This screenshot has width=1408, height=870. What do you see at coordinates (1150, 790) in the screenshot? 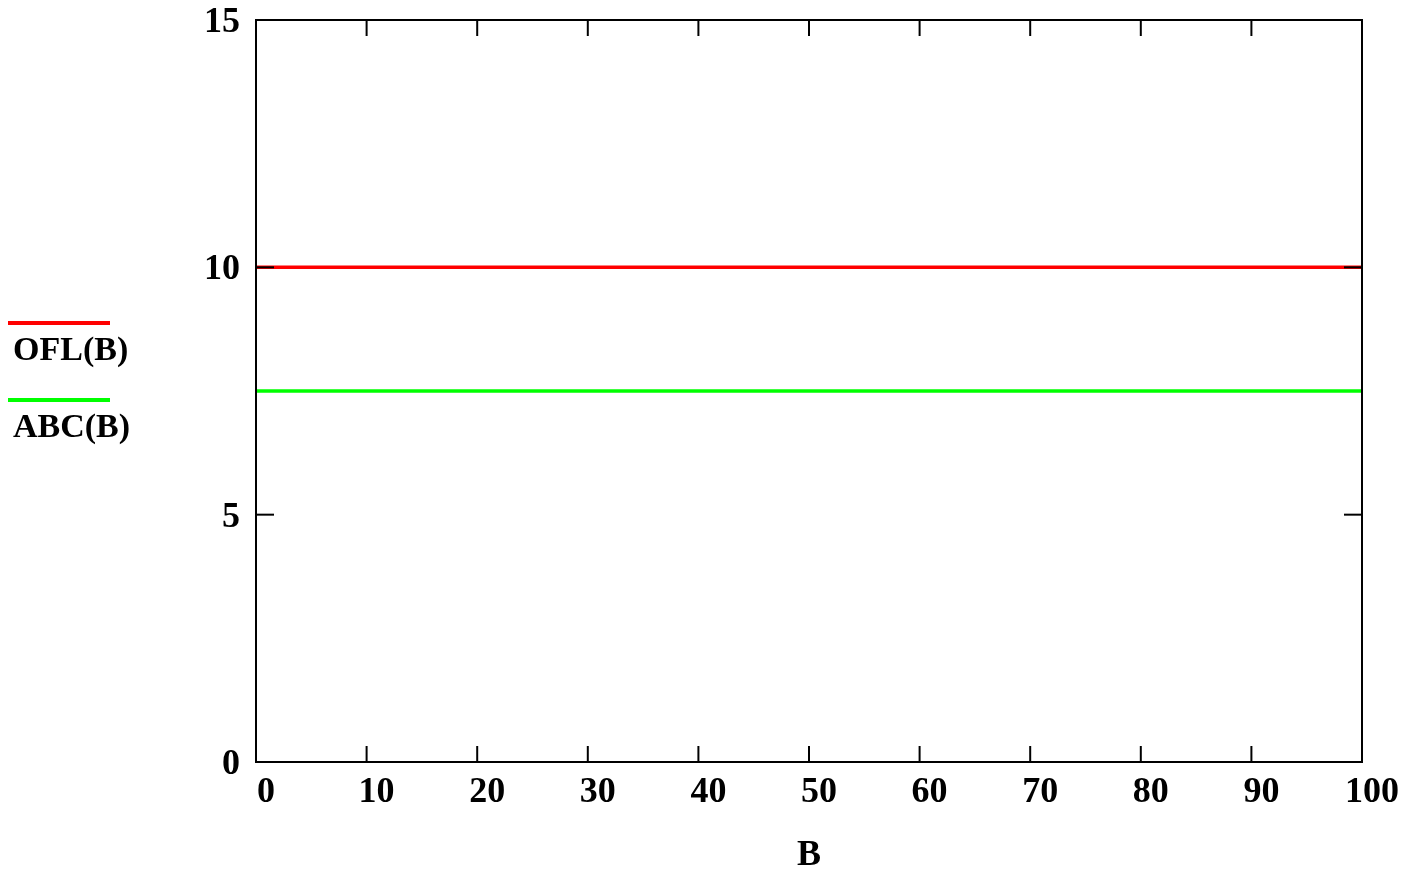
I see `x-tick-label: 80` at bounding box center [1150, 790].